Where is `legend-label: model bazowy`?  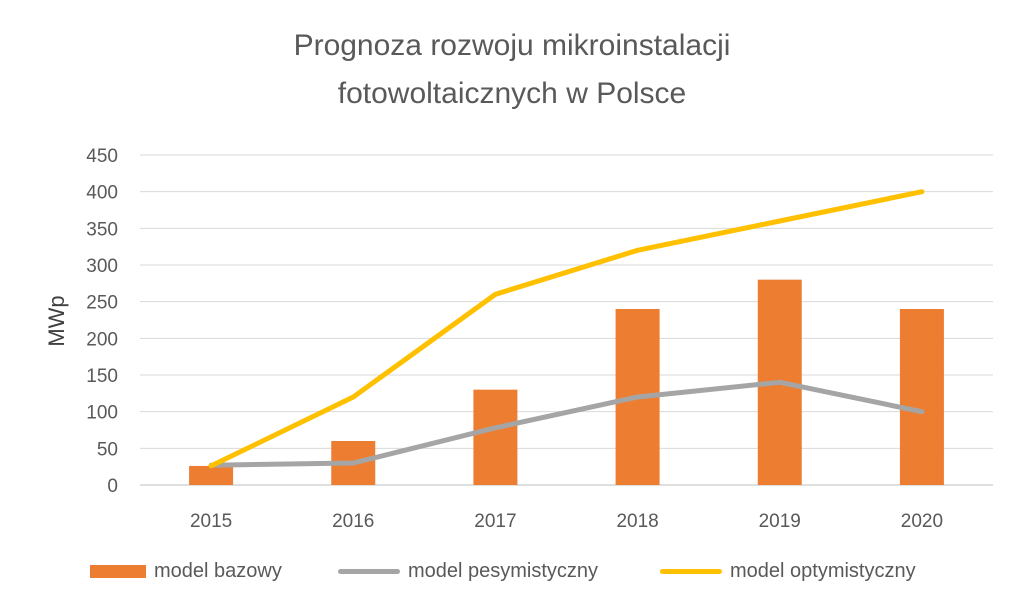
legend-label: model bazowy is located at coordinates (218, 571).